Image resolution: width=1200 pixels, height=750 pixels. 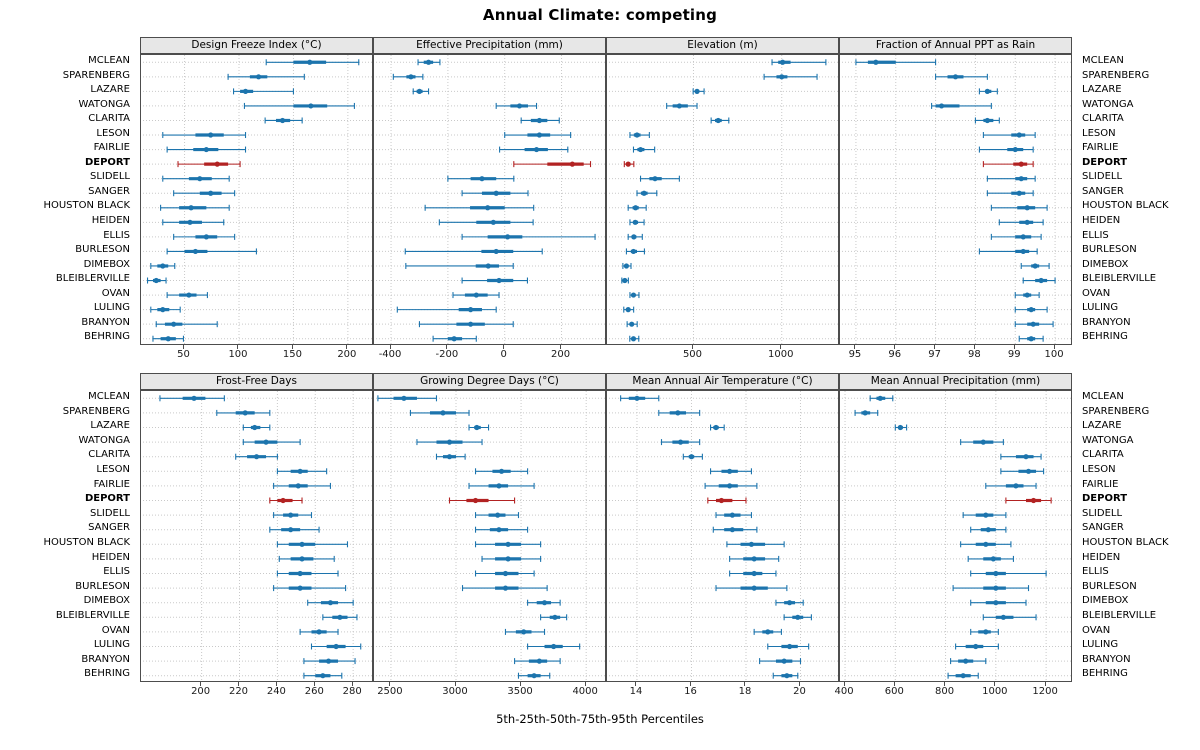 What do you see at coordinates (722, 354) in the screenshot?
I see `panel-axis-elevation-m: 500 1000` at bounding box center [722, 354].